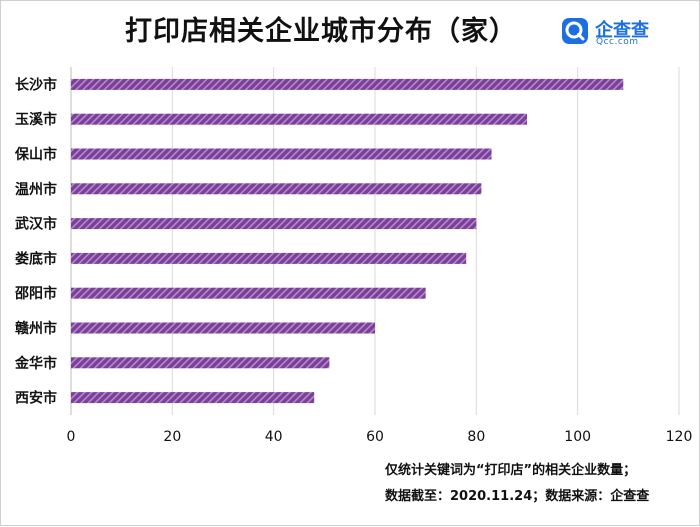  I want to click on category-label: 赣州市, so click(36, 328).